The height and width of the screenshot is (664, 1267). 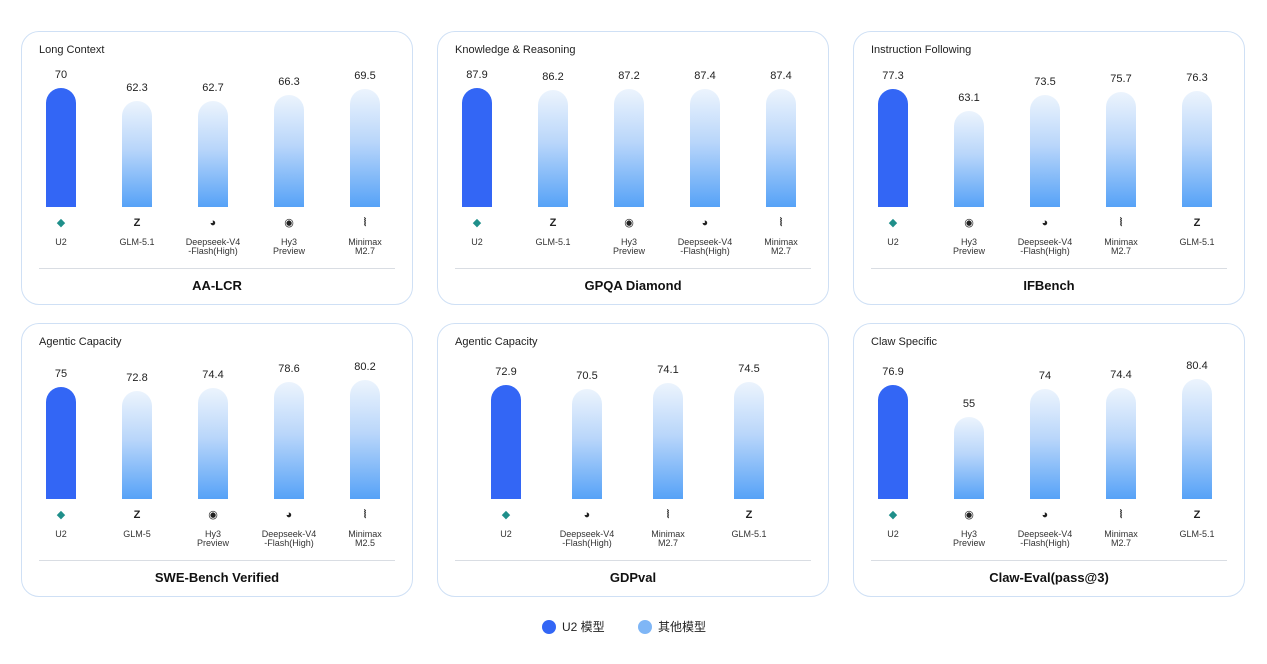 I want to click on data-label: 74.1, so click(x=668, y=370).